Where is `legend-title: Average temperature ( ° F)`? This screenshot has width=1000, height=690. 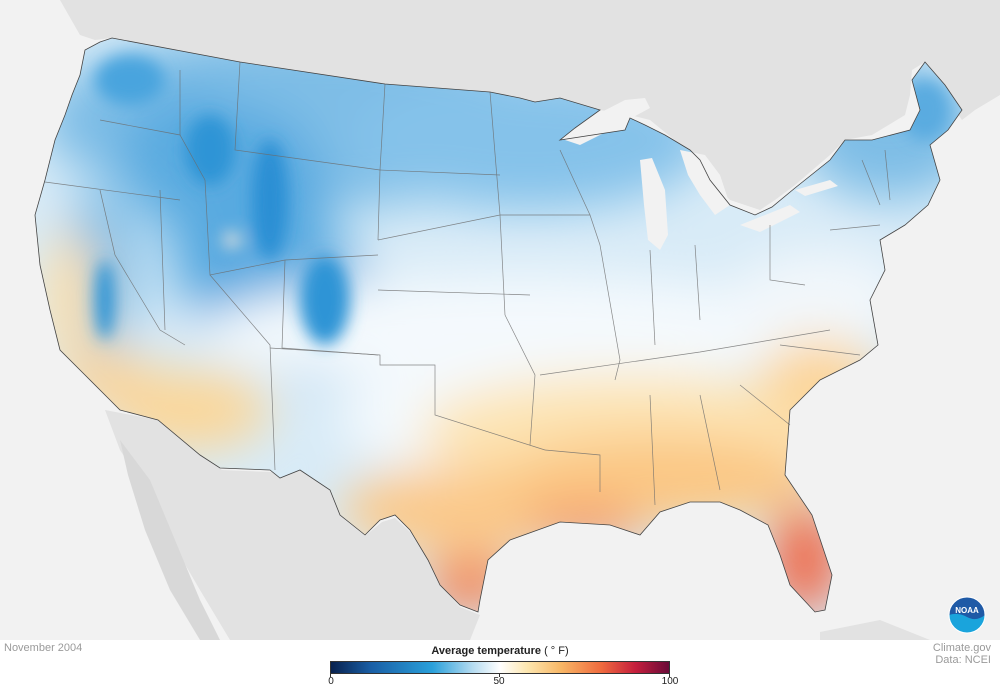 legend-title: Average temperature ( ° F) is located at coordinates (500, 651).